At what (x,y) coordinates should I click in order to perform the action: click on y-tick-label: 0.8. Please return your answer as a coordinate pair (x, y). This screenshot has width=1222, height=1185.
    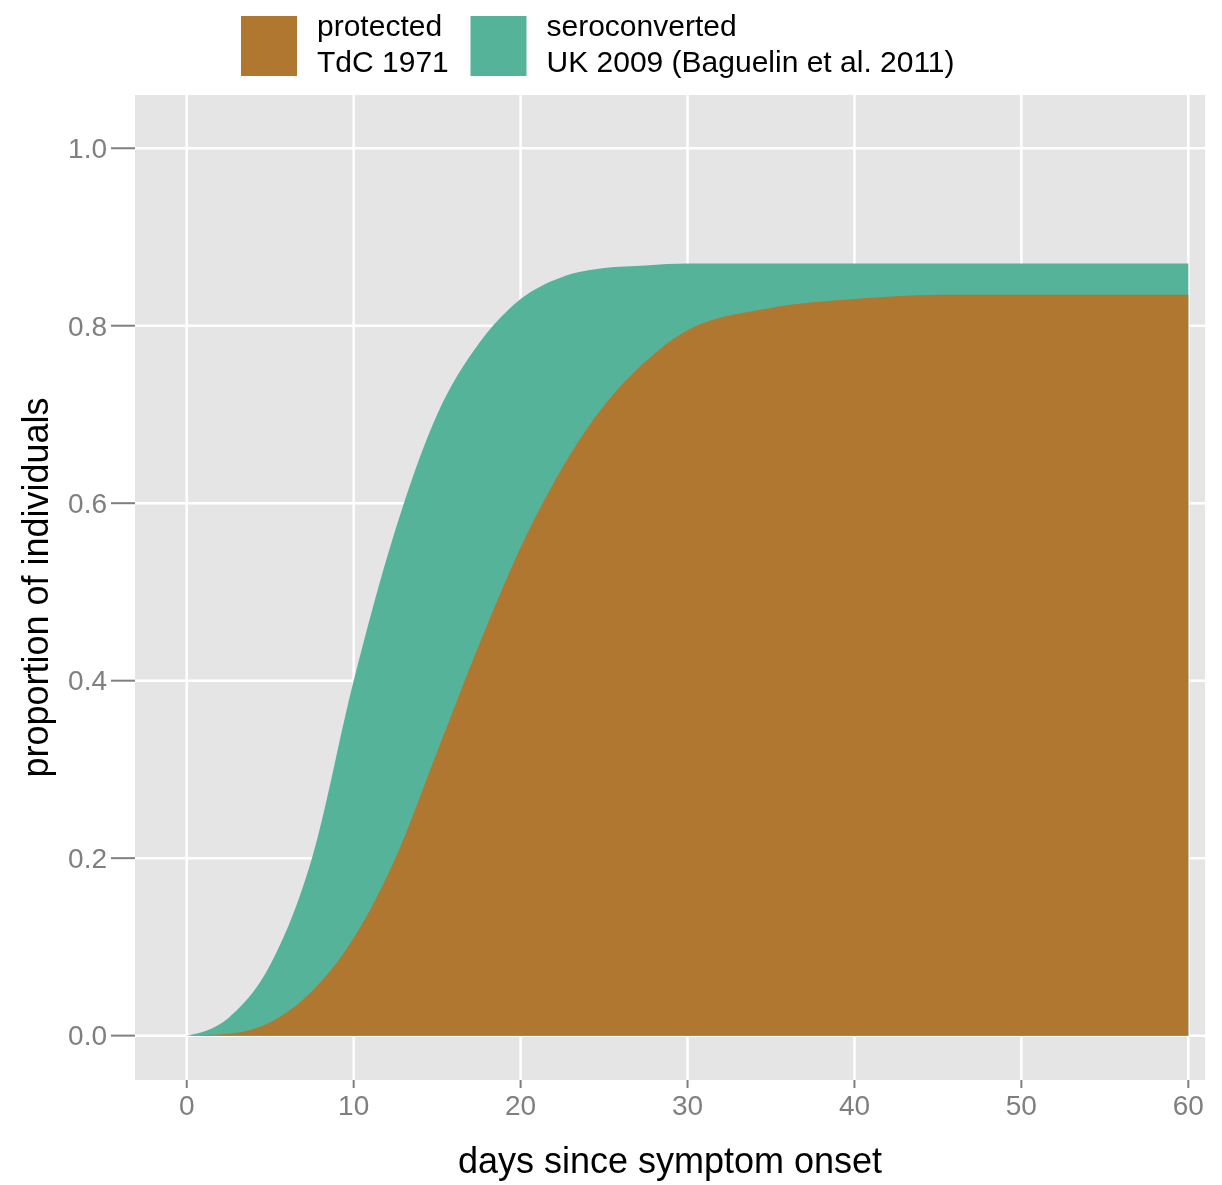
    Looking at the image, I should click on (87, 326).